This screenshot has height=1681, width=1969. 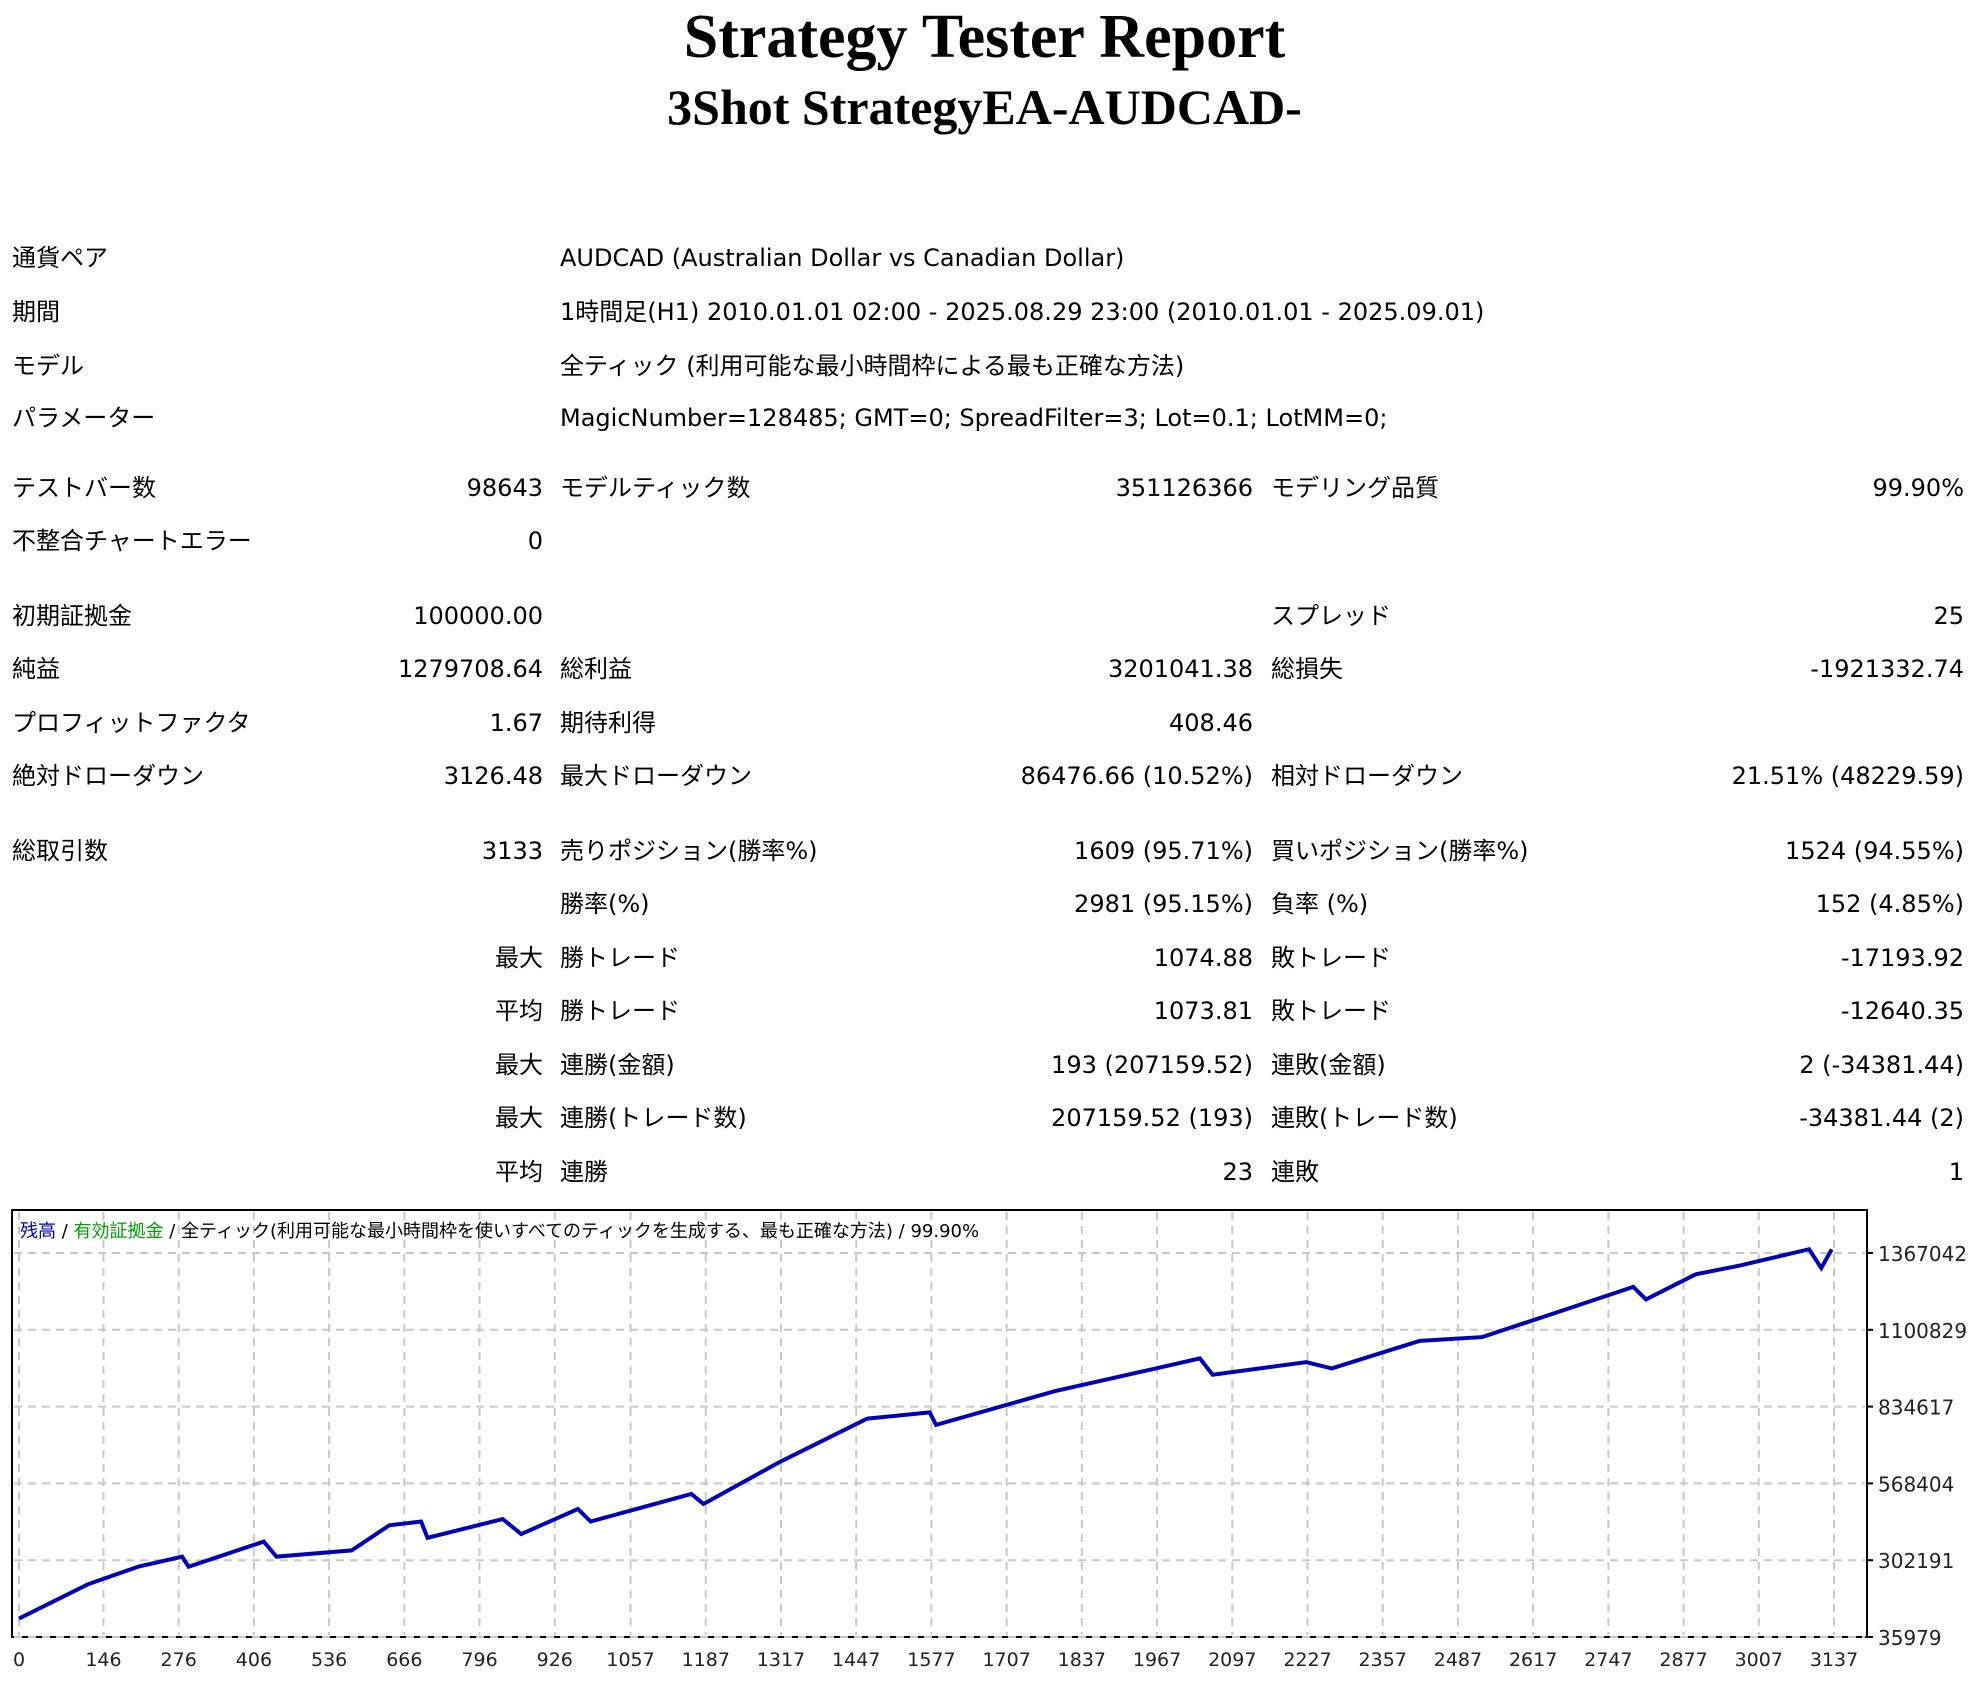 I want to click on legend-quality: 99.90%, so click(x=944, y=1231).